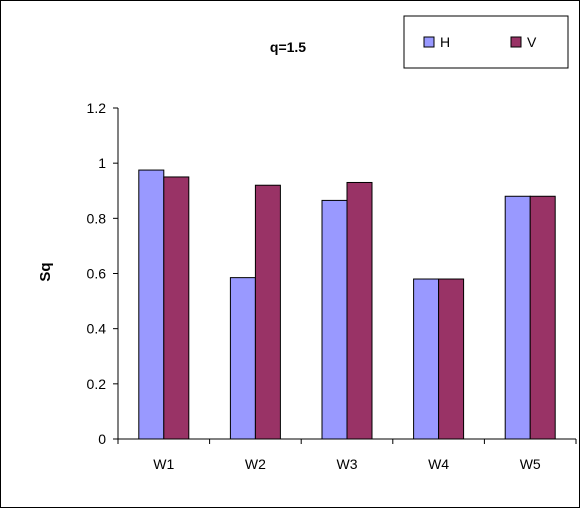  Describe the element at coordinates (242, 358) in the screenshot. I see `bar-h-w2` at that location.